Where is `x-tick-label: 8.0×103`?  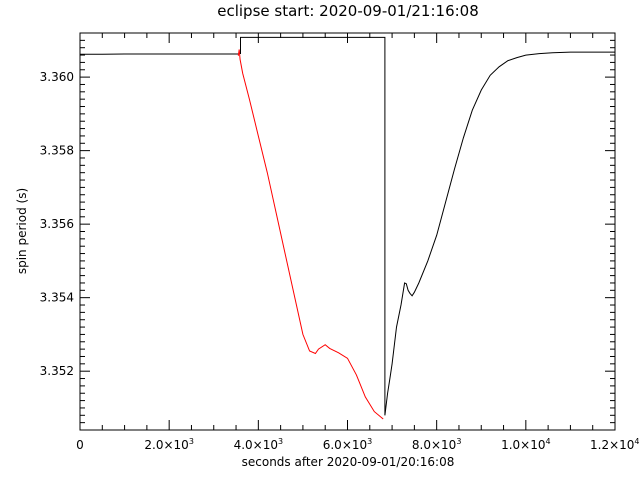
x-tick-label: 8.0×103 is located at coordinates (437, 444).